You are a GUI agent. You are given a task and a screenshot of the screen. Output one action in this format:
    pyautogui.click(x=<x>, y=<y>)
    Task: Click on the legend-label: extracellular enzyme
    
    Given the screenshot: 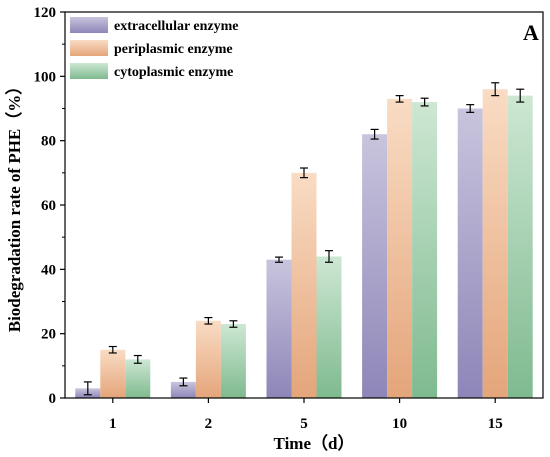 What is the action you would take?
    pyautogui.click(x=176, y=26)
    